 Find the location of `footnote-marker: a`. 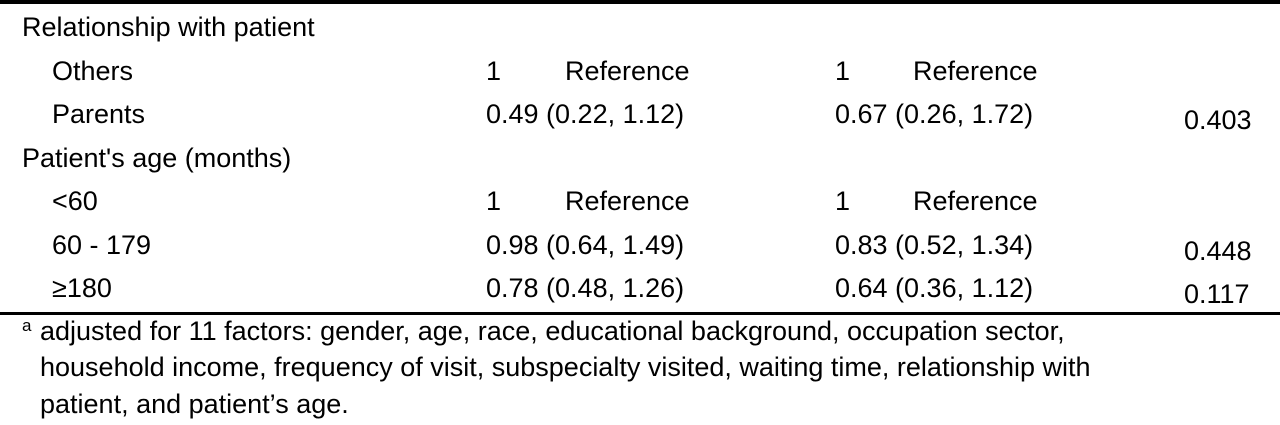

footnote-marker: a is located at coordinates (27, 325).